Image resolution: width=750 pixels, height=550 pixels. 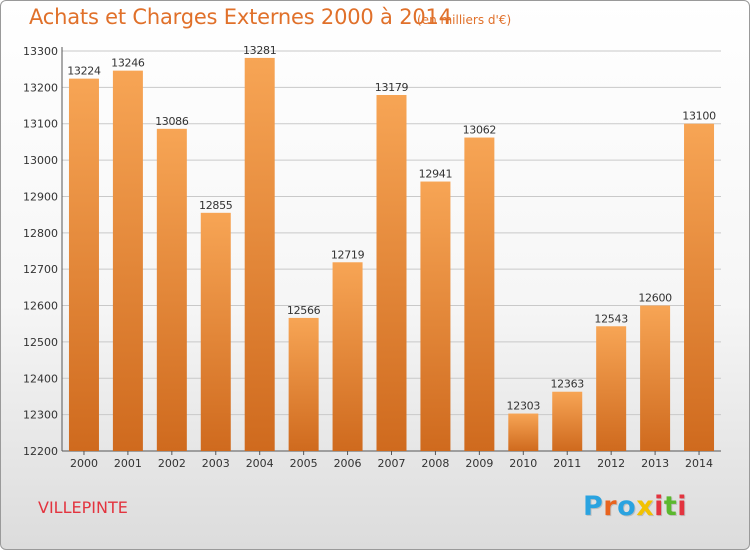 What do you see at coordinates (215, 331) in the screenshot?
I see `bar-2003` at bounding box center [215, 331].